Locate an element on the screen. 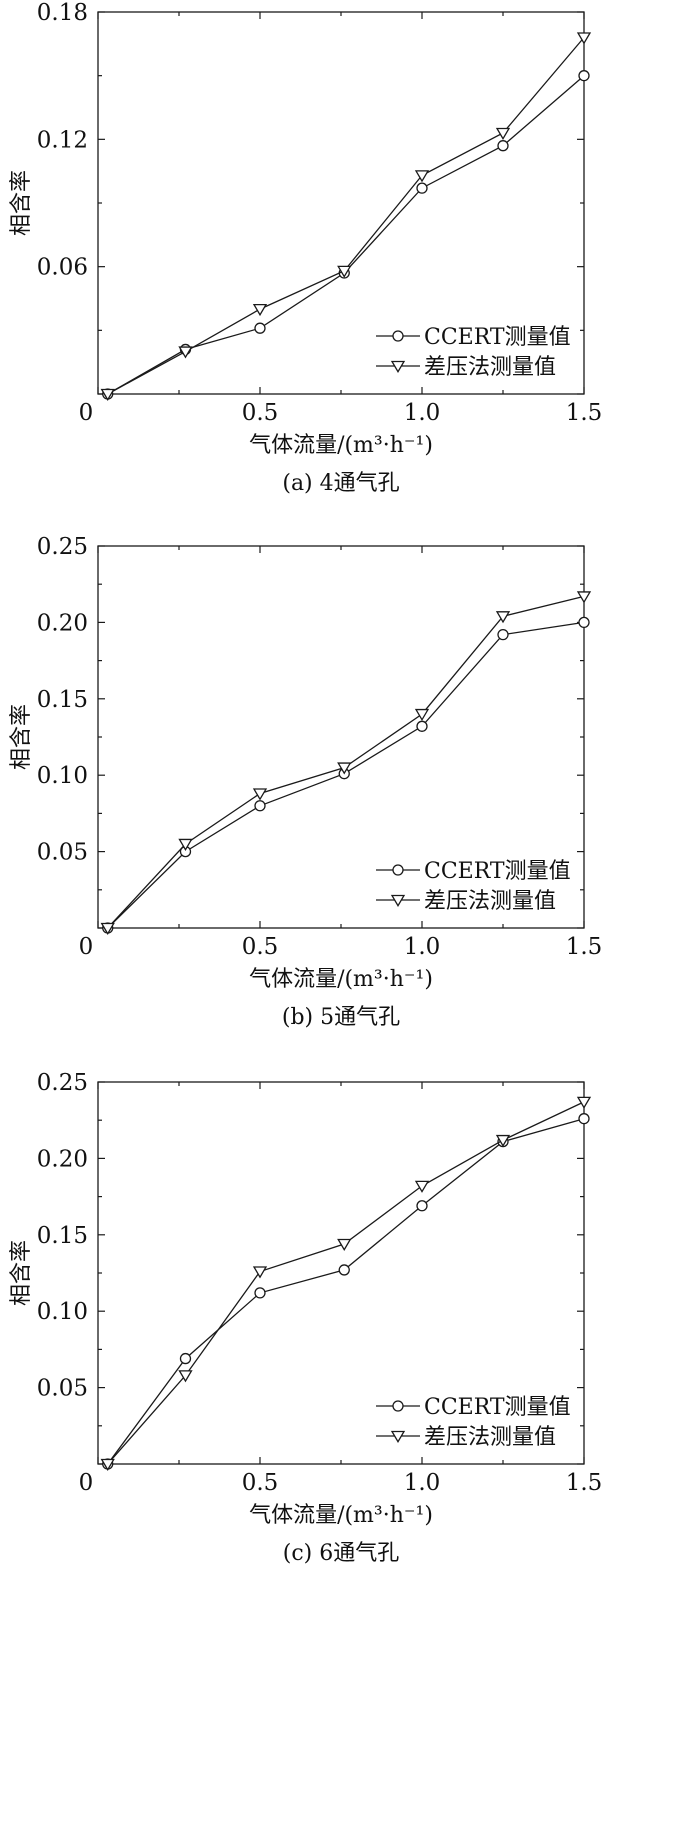 This screenshot has height=1838, width=700. y-tick-label: 0.12 is located at coordinates (62, 140).